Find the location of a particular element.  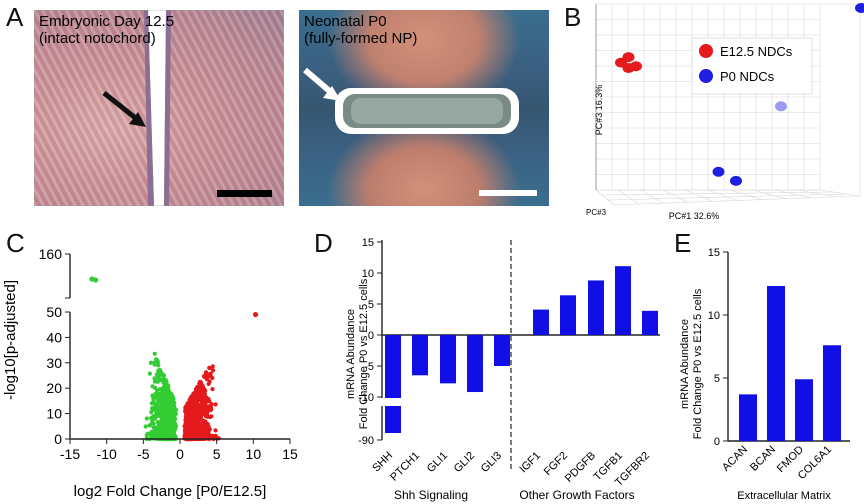

pca-point-e125 is located at coordinates (628, 57).